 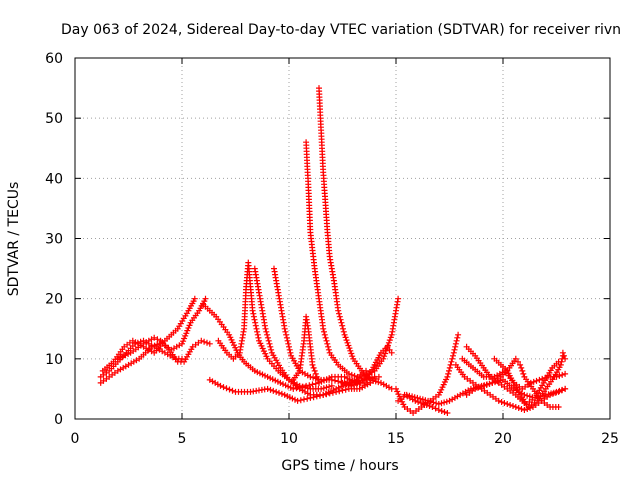 What do you see at coordinates (54, 179) in the screenshot?
I see `y-tick-label: 40` at bounding box center [54, 179].